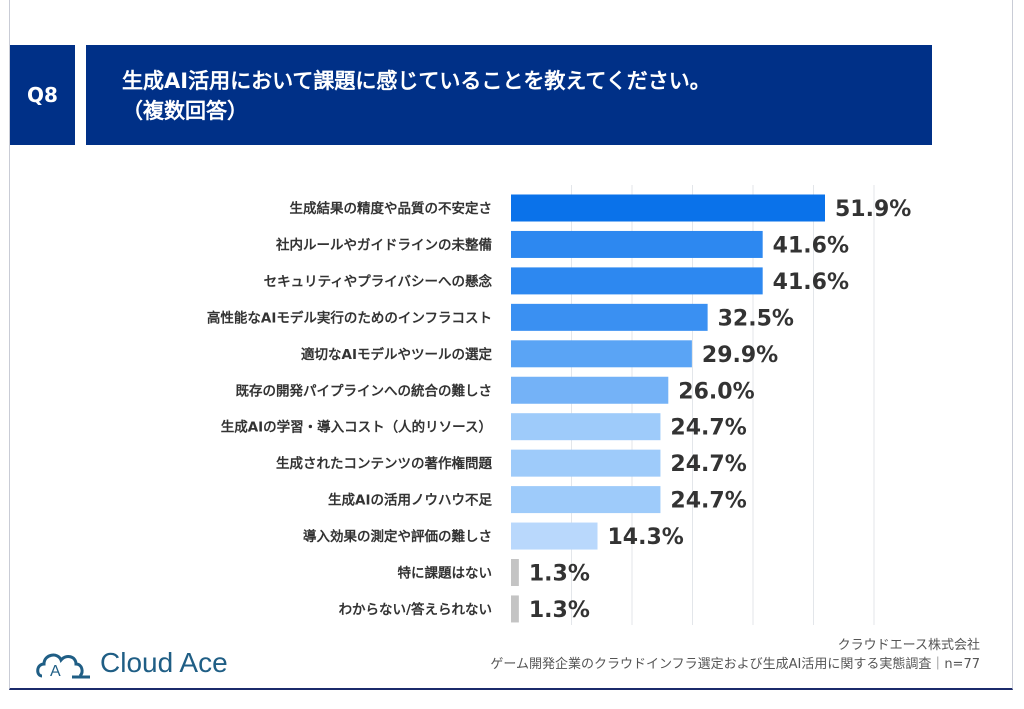 This screenshot has width=1024, height=709. I want to click on question-number: Q8, so click(42, 95).